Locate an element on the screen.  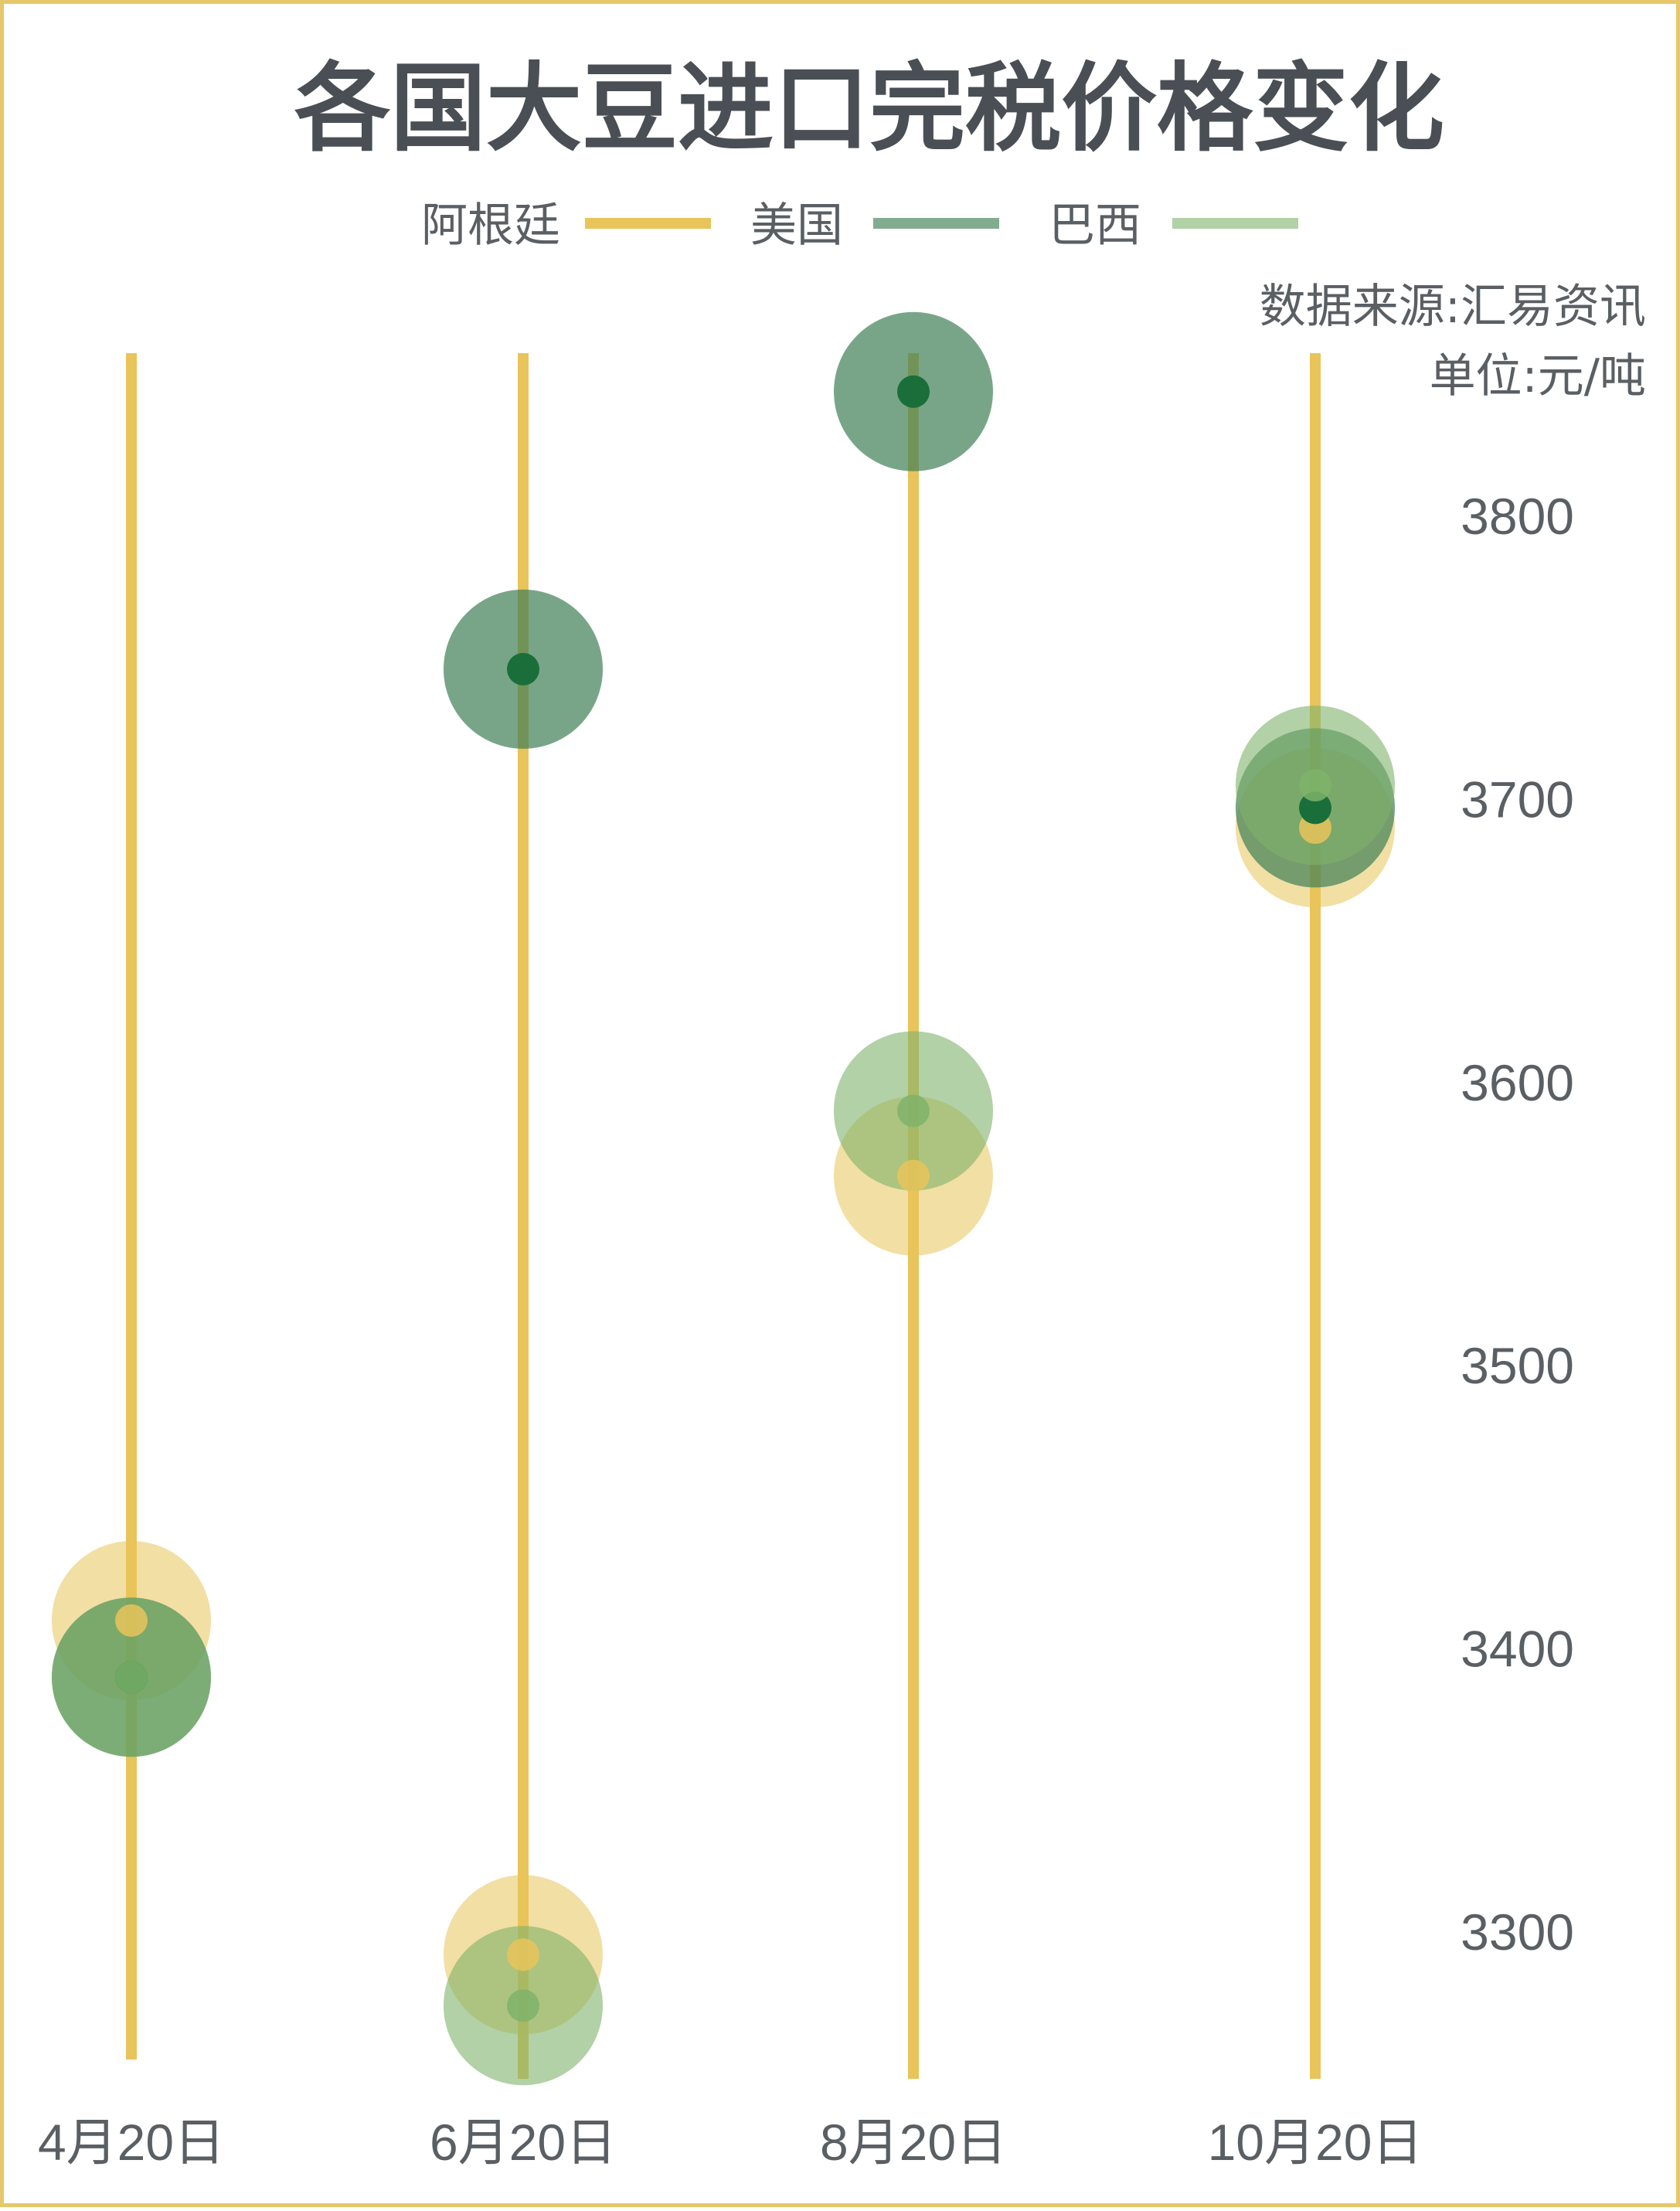
legend: 阿根廷 美国 巴西 is located at coordinates (859, 226).